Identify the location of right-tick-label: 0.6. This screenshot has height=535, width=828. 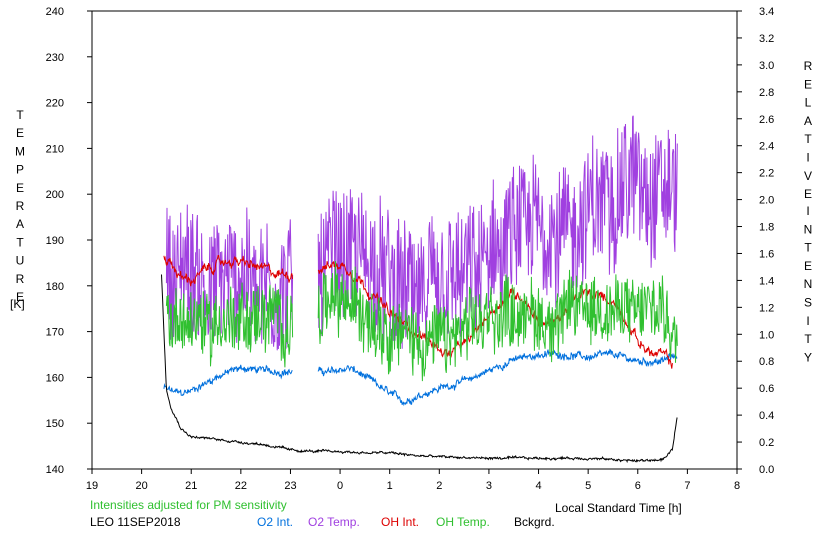
(766, 389).